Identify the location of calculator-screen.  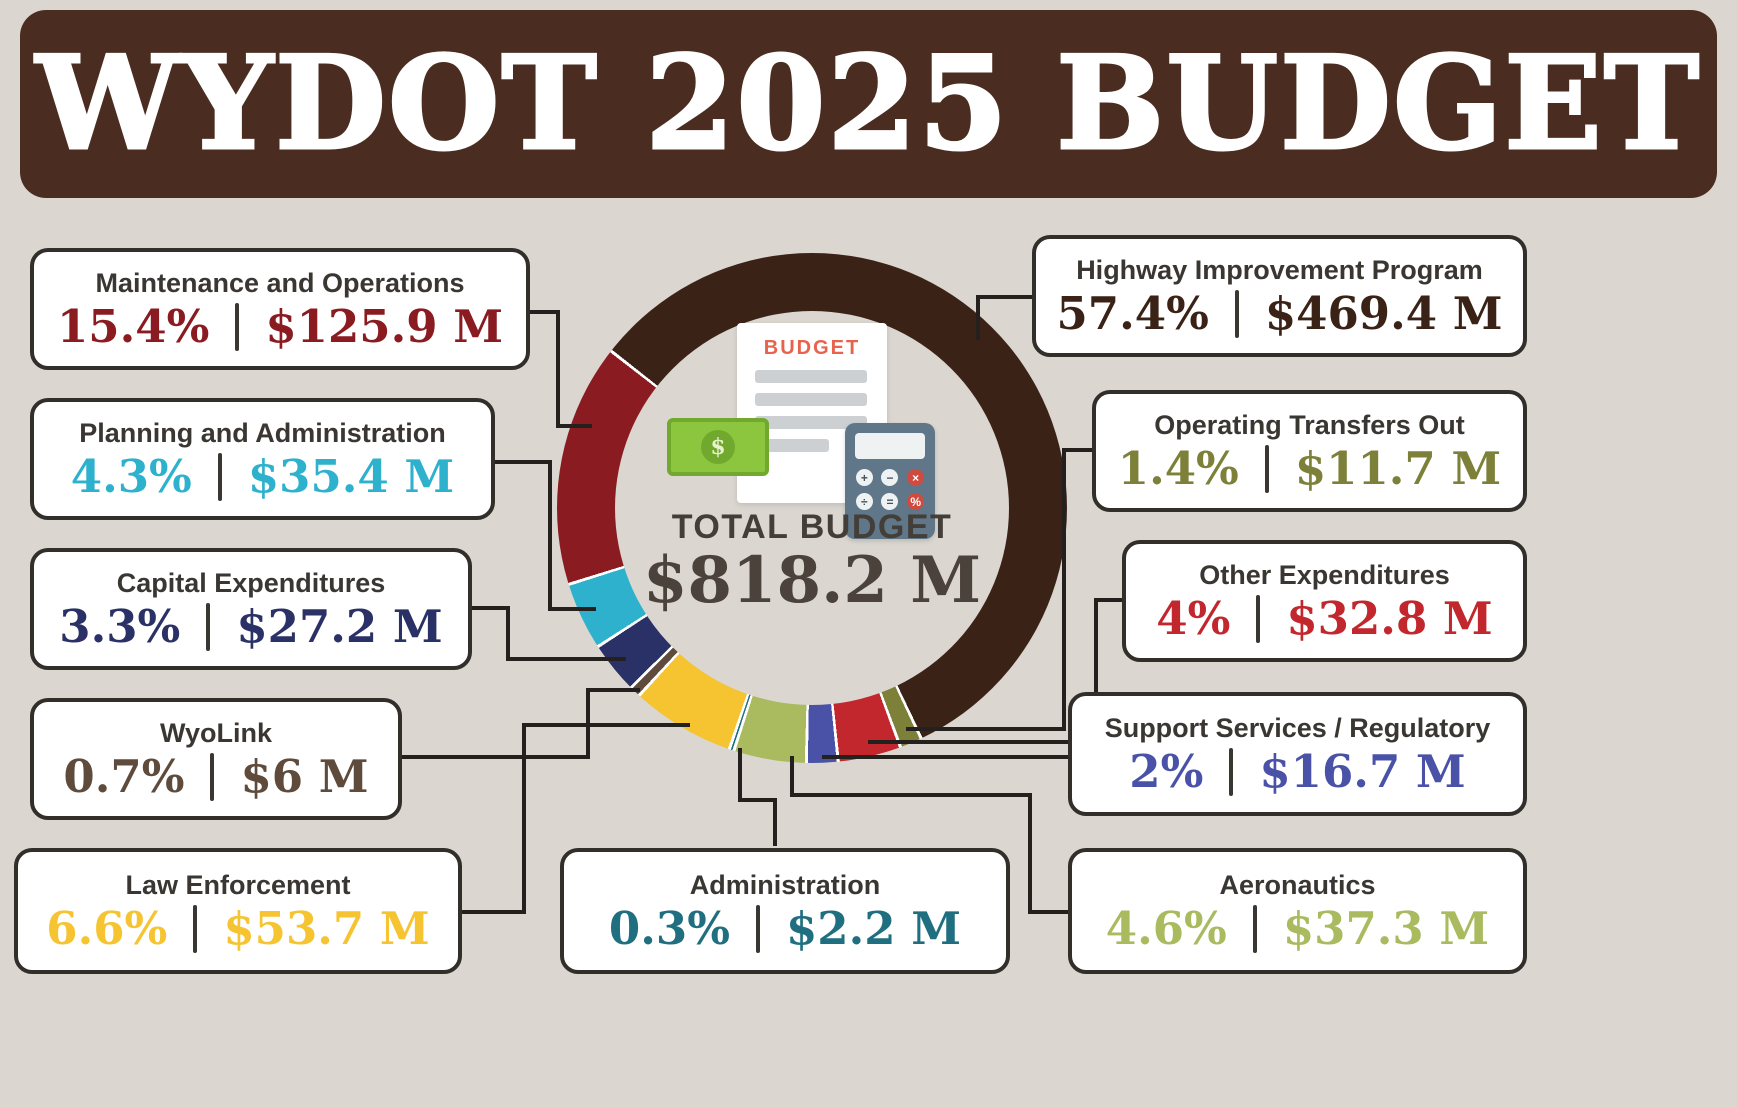
(890, 446).